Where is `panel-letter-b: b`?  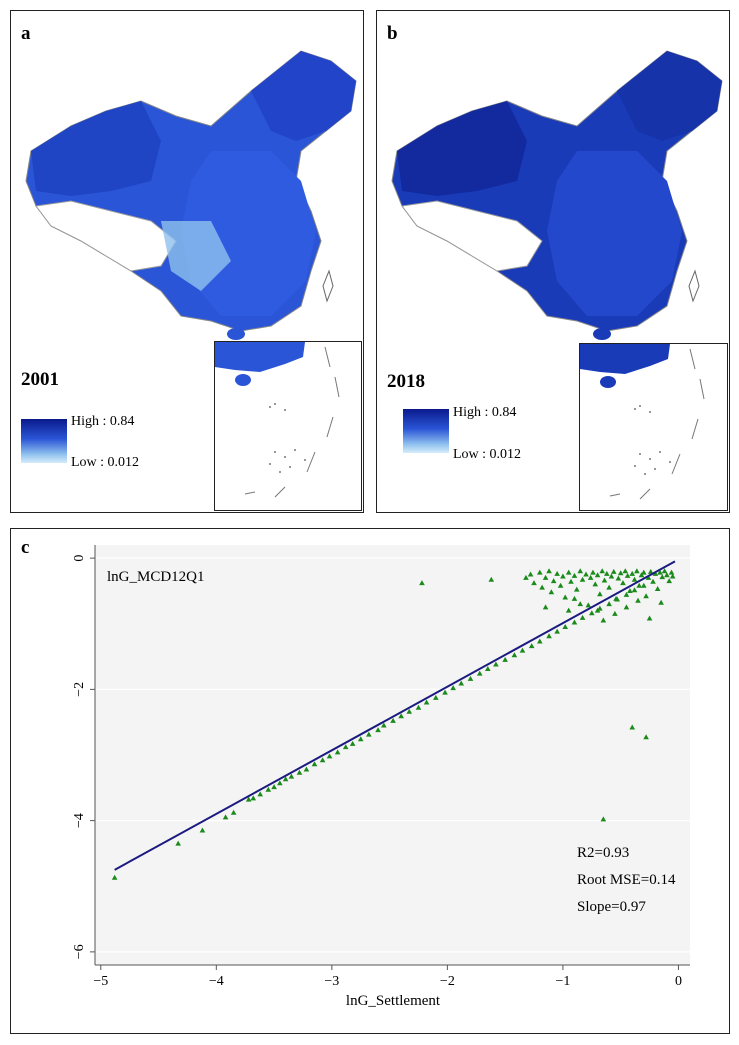 panel-letter-b: b is located at coordinates (392, 33).